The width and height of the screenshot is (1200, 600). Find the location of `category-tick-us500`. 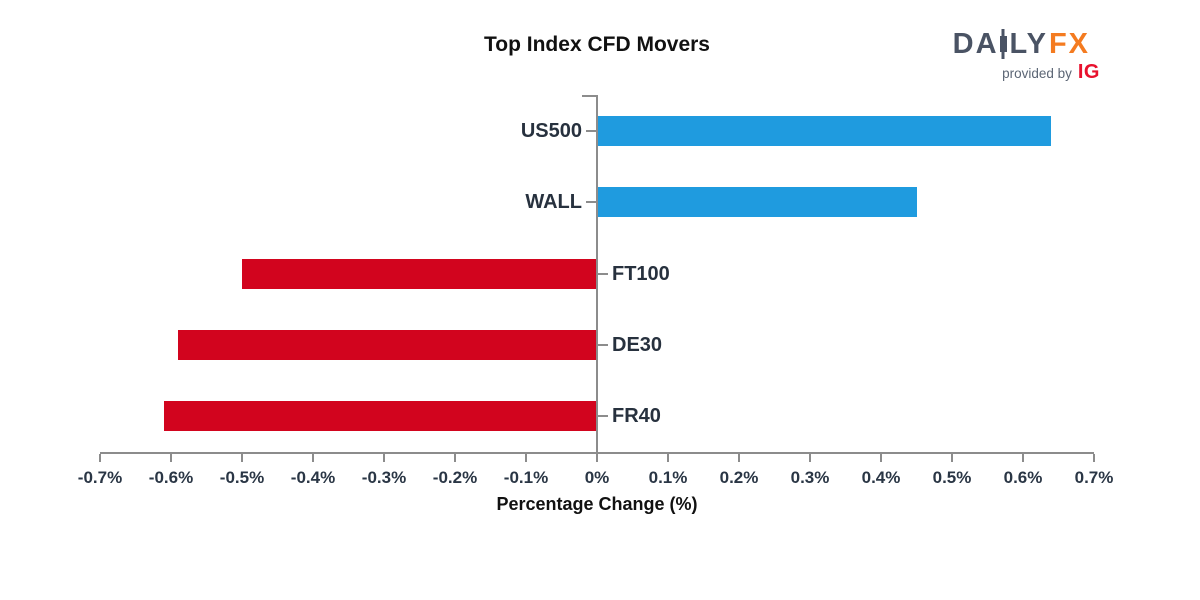

category-tick-us500 is located at coordinates (591, 130).